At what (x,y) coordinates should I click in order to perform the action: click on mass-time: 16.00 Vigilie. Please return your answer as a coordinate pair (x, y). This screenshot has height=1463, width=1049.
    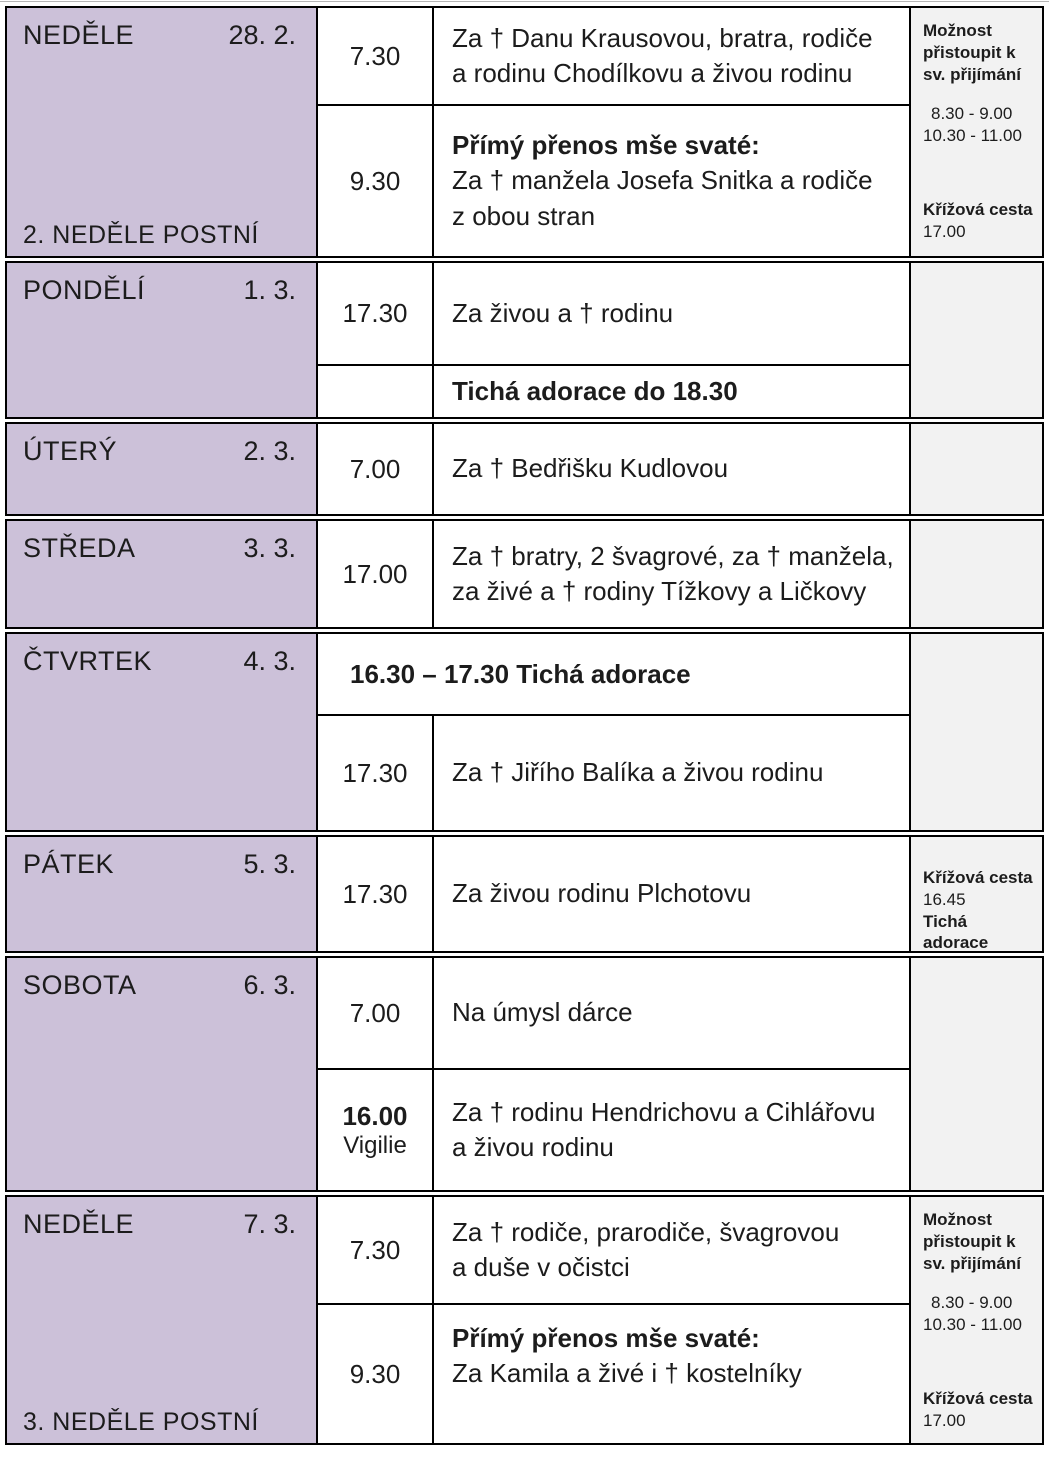
    Looking at the image, I should click on (376, 1130).